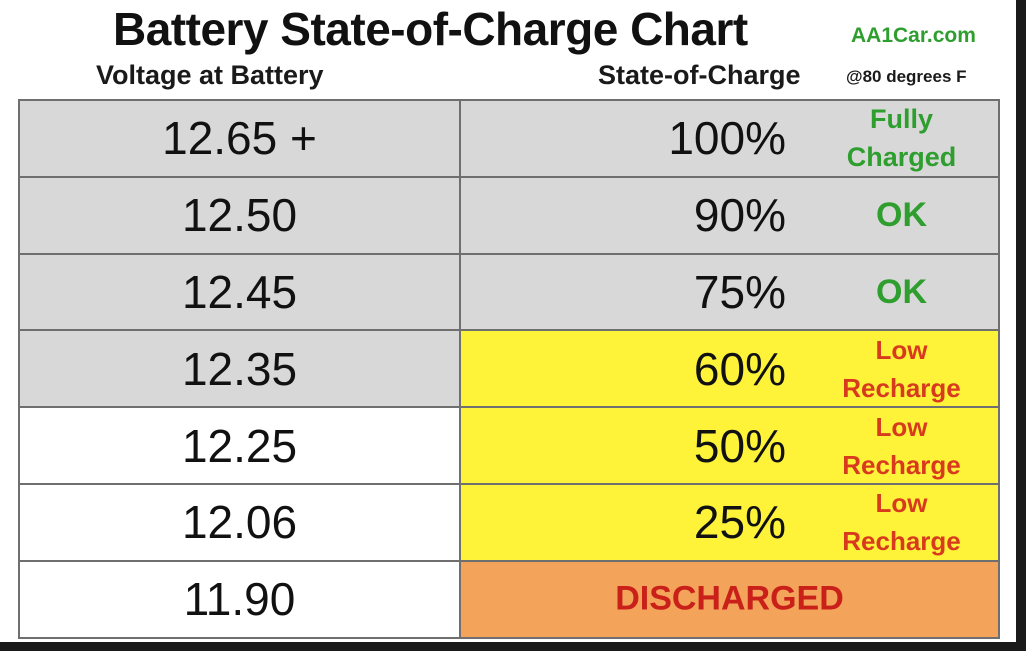  I want to click on charge-column-header: State-of-Charge, so click(699, 75).